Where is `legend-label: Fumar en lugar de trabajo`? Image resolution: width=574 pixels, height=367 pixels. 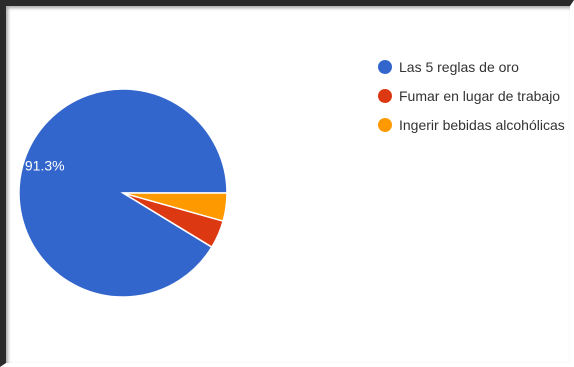
legend-label: Fumar en lugar de trabajo is located at coordinates (480, 95).